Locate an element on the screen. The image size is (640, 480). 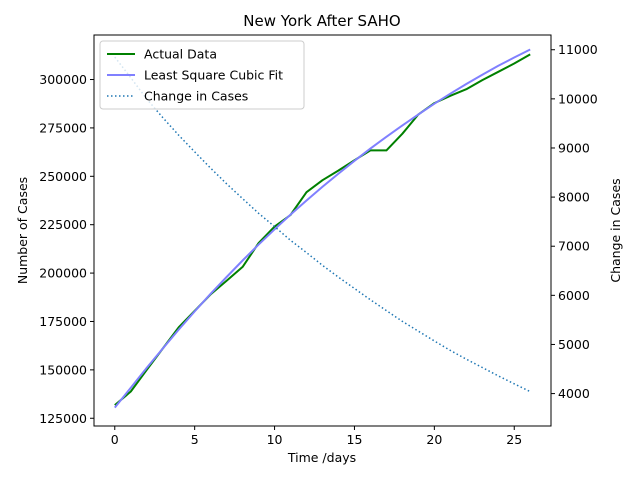
y-tick-label: 125000 is located at coordinates (63, 418).